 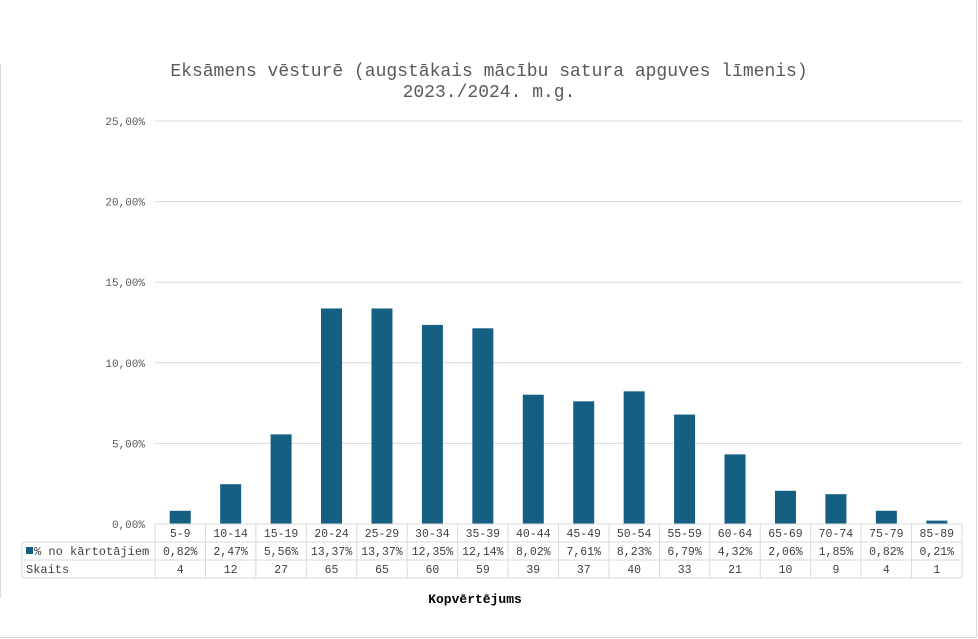 What do you see at coordinates (230, 552) in the screenshot?
I see `table-cell: 2,47%` at bounding box center [230, 552].